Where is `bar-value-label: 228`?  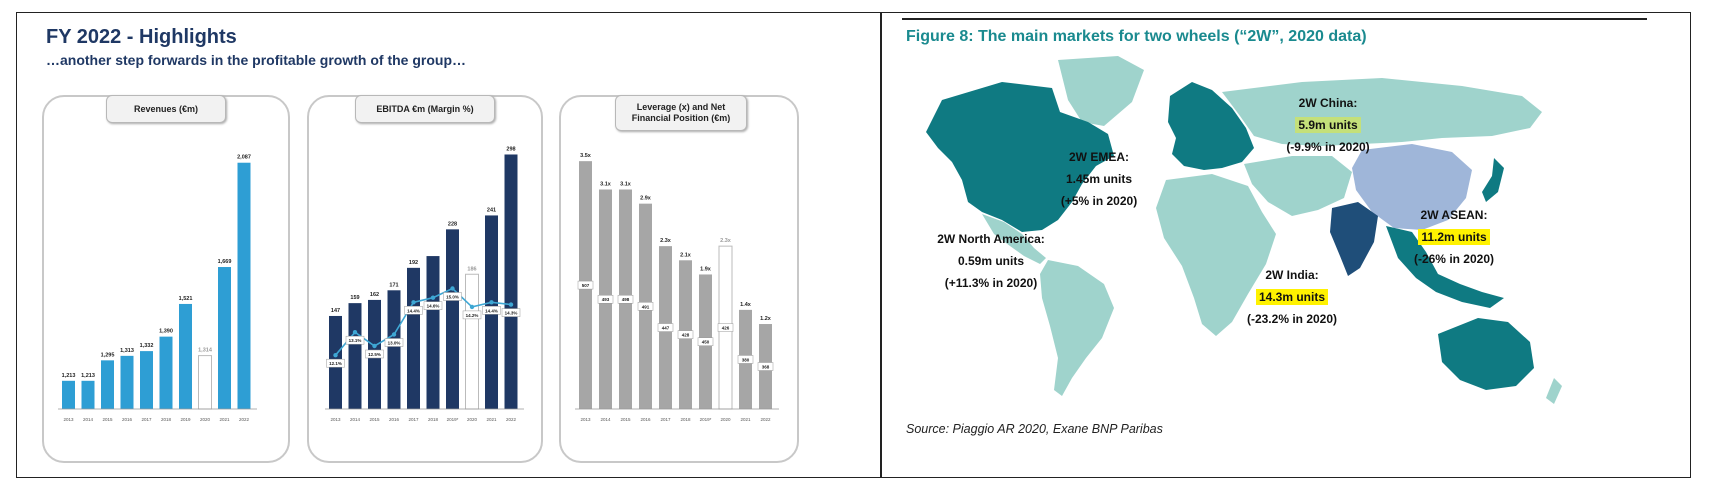
bar-value-label: 228 is located at coordinates (452, 224).